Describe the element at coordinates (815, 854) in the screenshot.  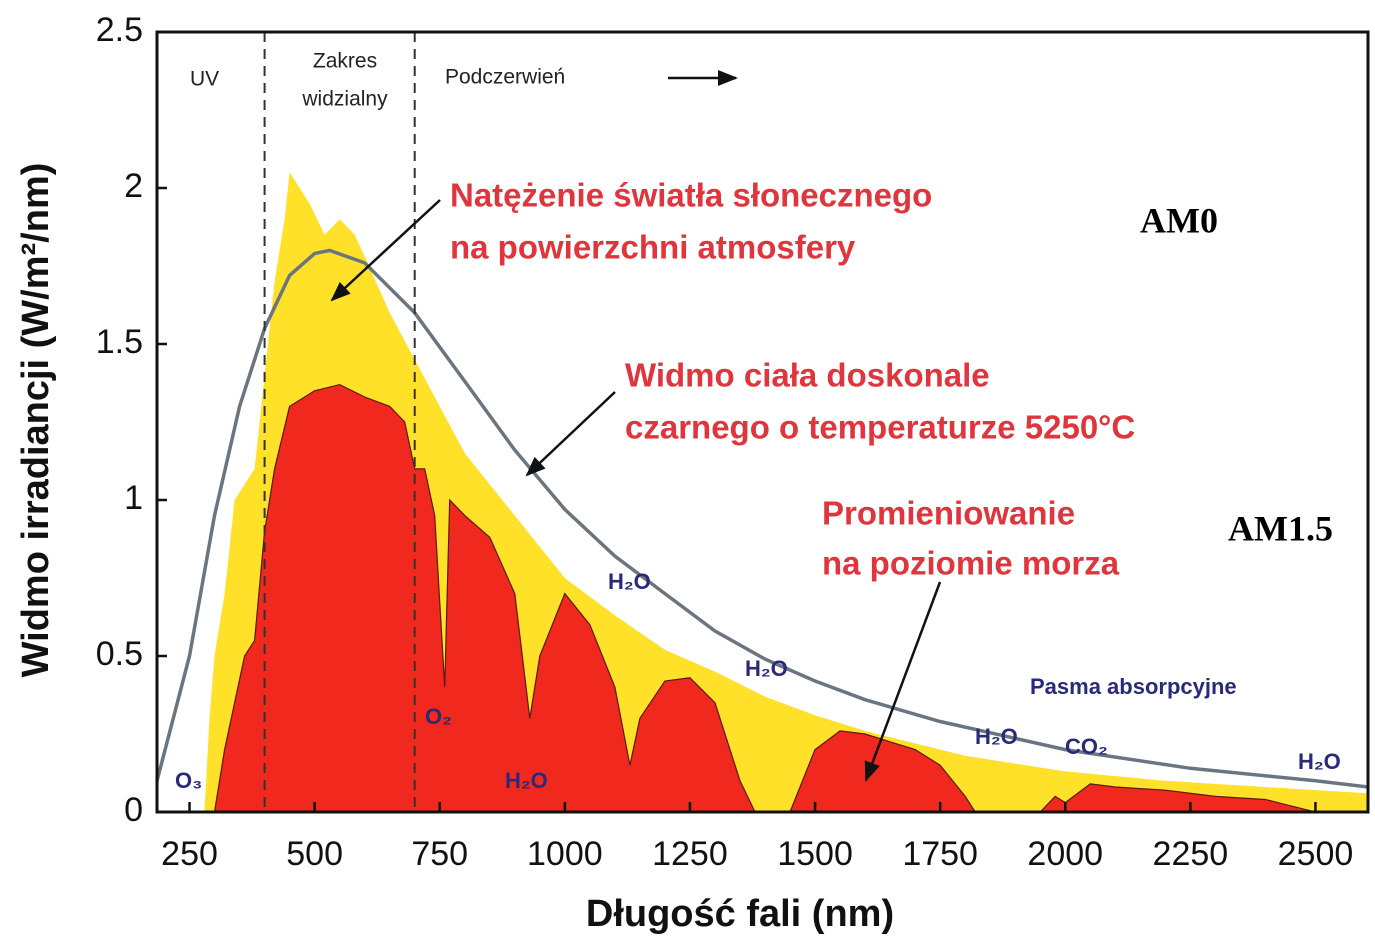
I see `x-tick-label: 1500` at that location.